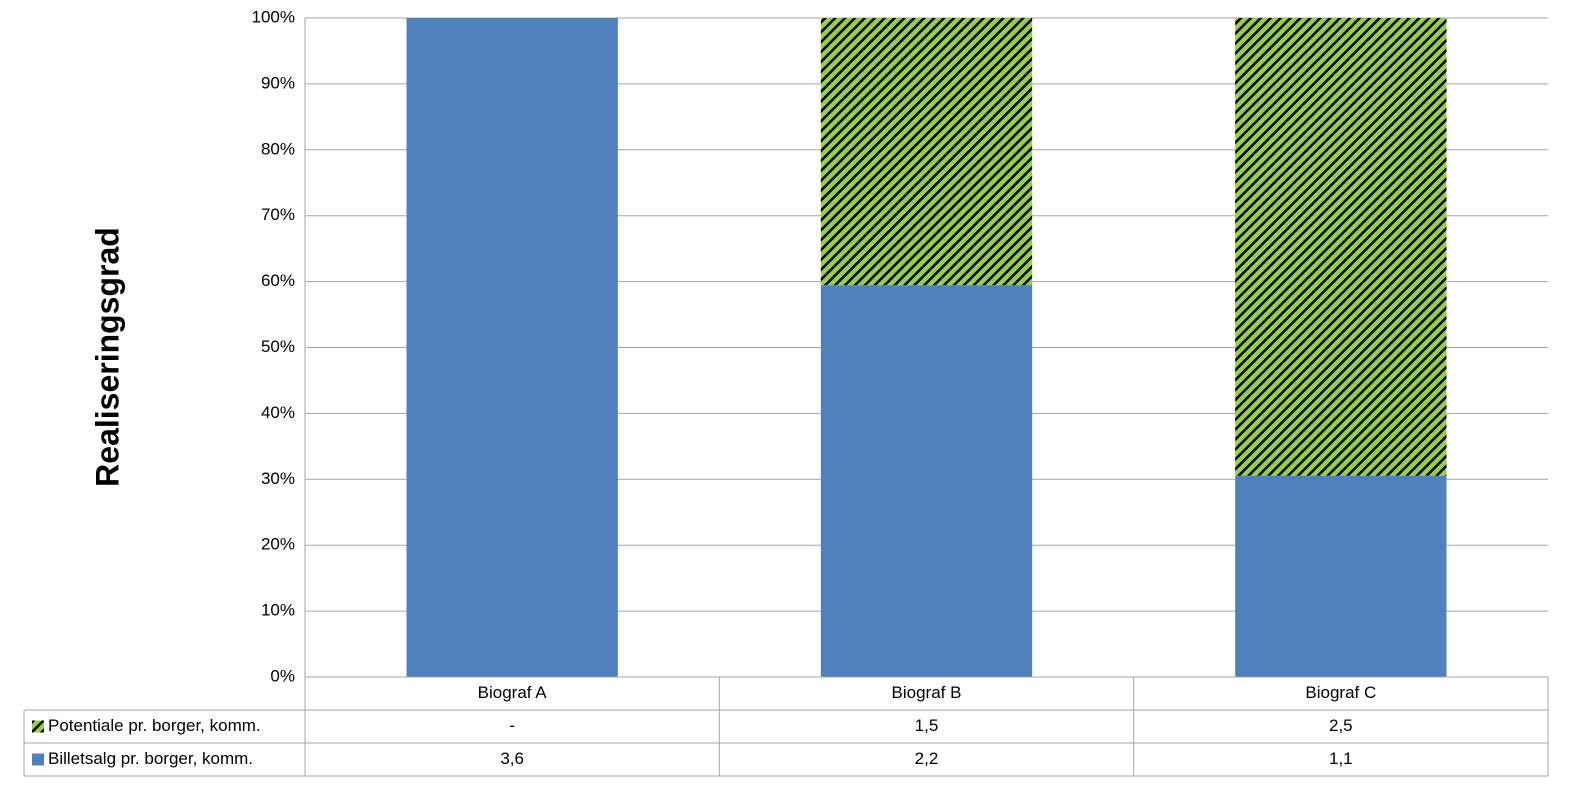 This screenshot has width=1569, height=791. I want to click on y-tick-label: 10%, so click(278, 610).